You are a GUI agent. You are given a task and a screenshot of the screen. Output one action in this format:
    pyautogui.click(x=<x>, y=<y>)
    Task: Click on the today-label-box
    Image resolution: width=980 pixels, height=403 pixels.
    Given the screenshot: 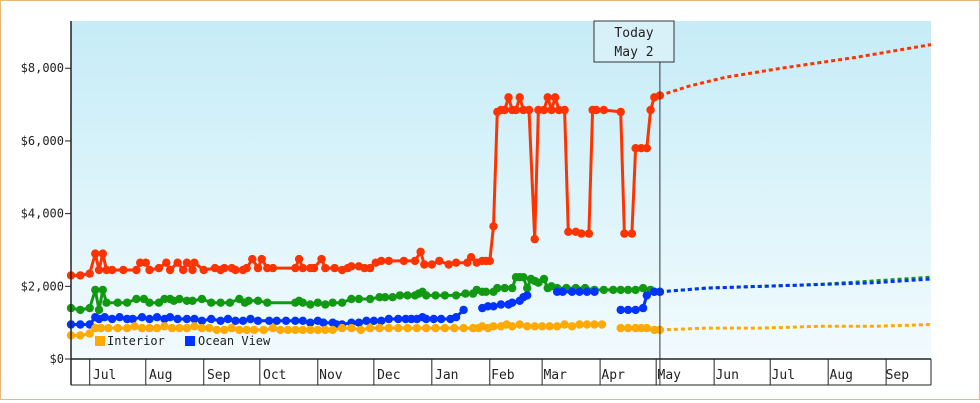 What is the action you would take?
    pyautogui.click(x=634, y=41)
    